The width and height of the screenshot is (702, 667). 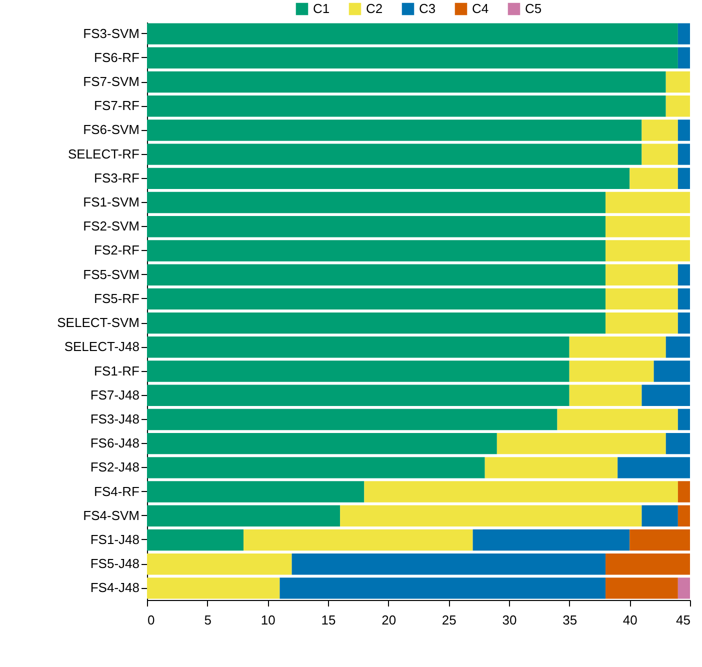 What do you see at coordinates (98, 322) in the screenshot?
I see `y-tick-label: SELECT-SVM` at bounding box center [98, 322].